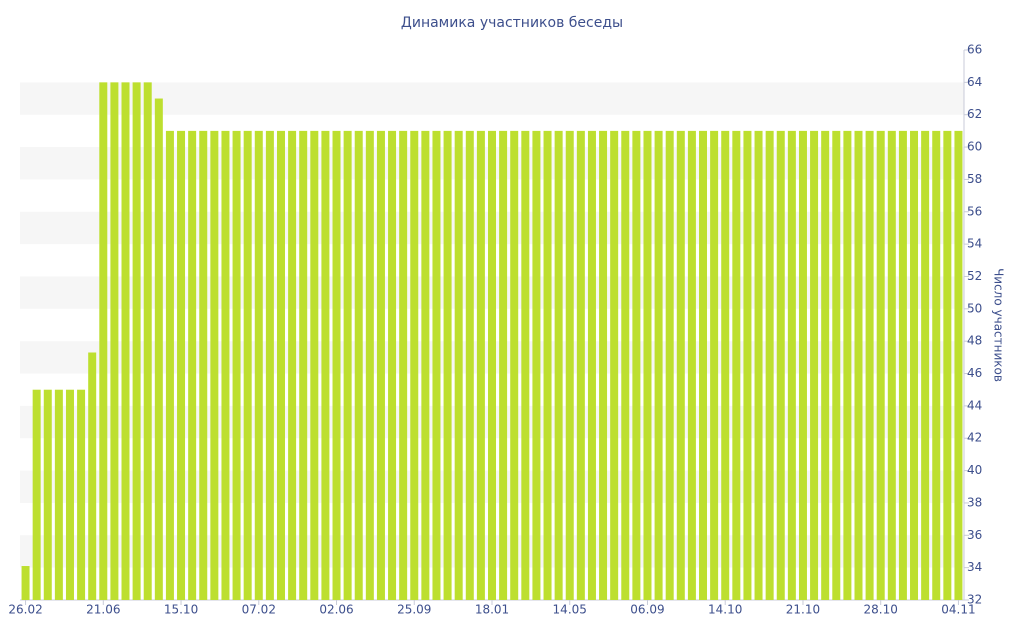 The width and height of the screenshot is (1024, 640). What do you see at coordinates (974, 308) in the screenshot?
I see `y-tick-label: 50` at bounding box center [974, 308].